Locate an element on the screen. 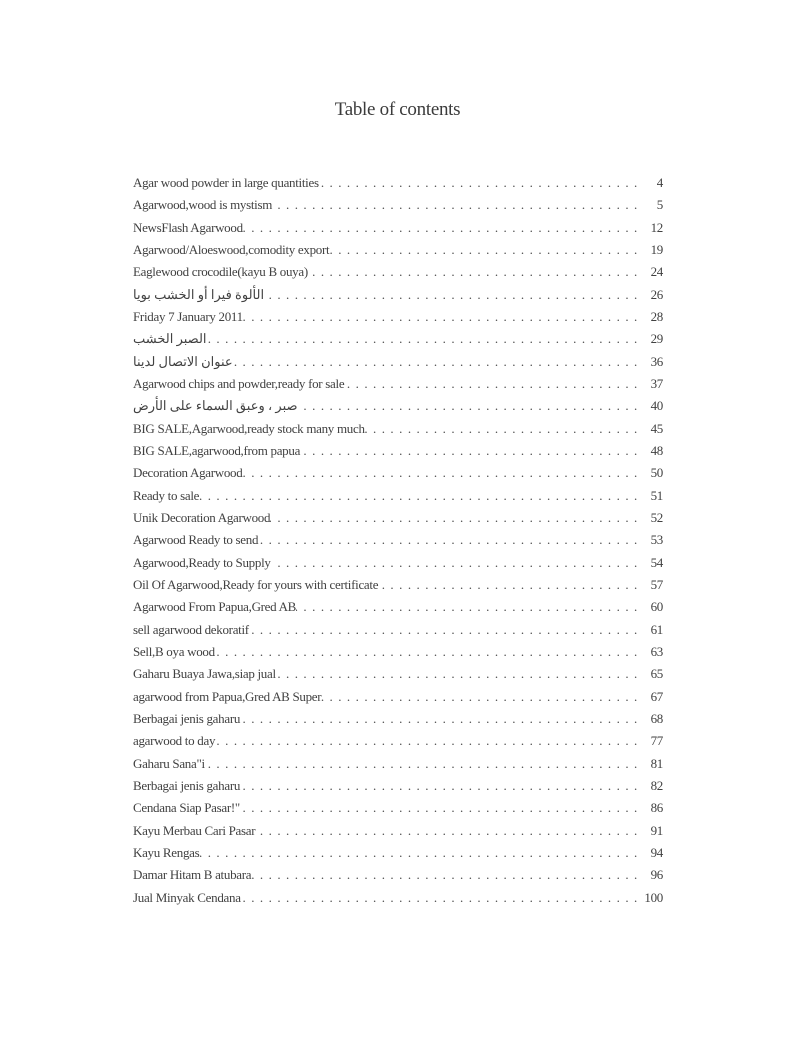  toc-entry-title: Gaharu Sana"i is located at coordinates (169, 763).